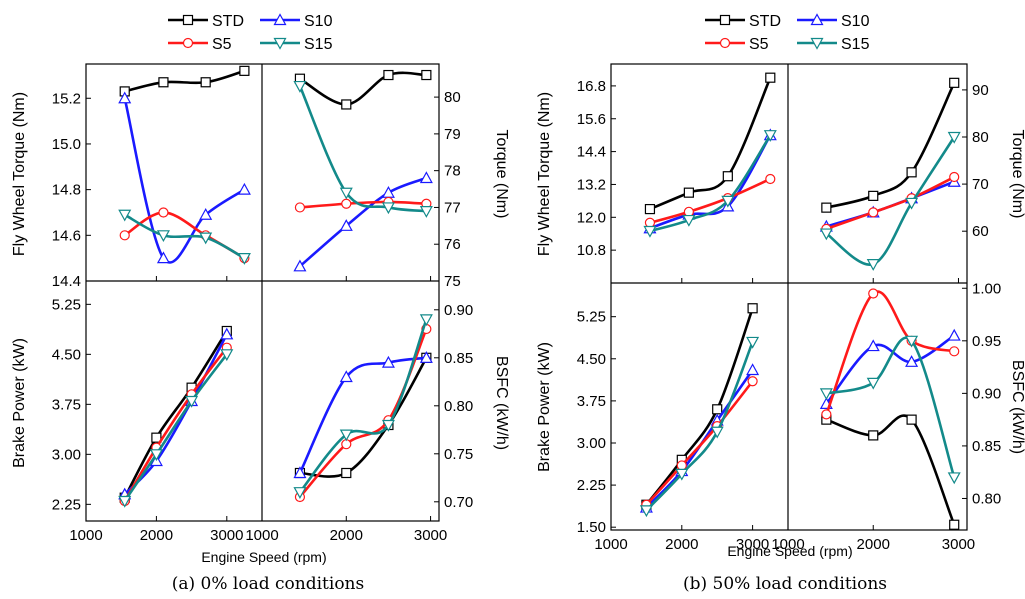 Image resolution: width=1025 pixels, height=599 pixels. I want to click on ylabel-a-power-left: Brake Power (kW), so click(19, 403).